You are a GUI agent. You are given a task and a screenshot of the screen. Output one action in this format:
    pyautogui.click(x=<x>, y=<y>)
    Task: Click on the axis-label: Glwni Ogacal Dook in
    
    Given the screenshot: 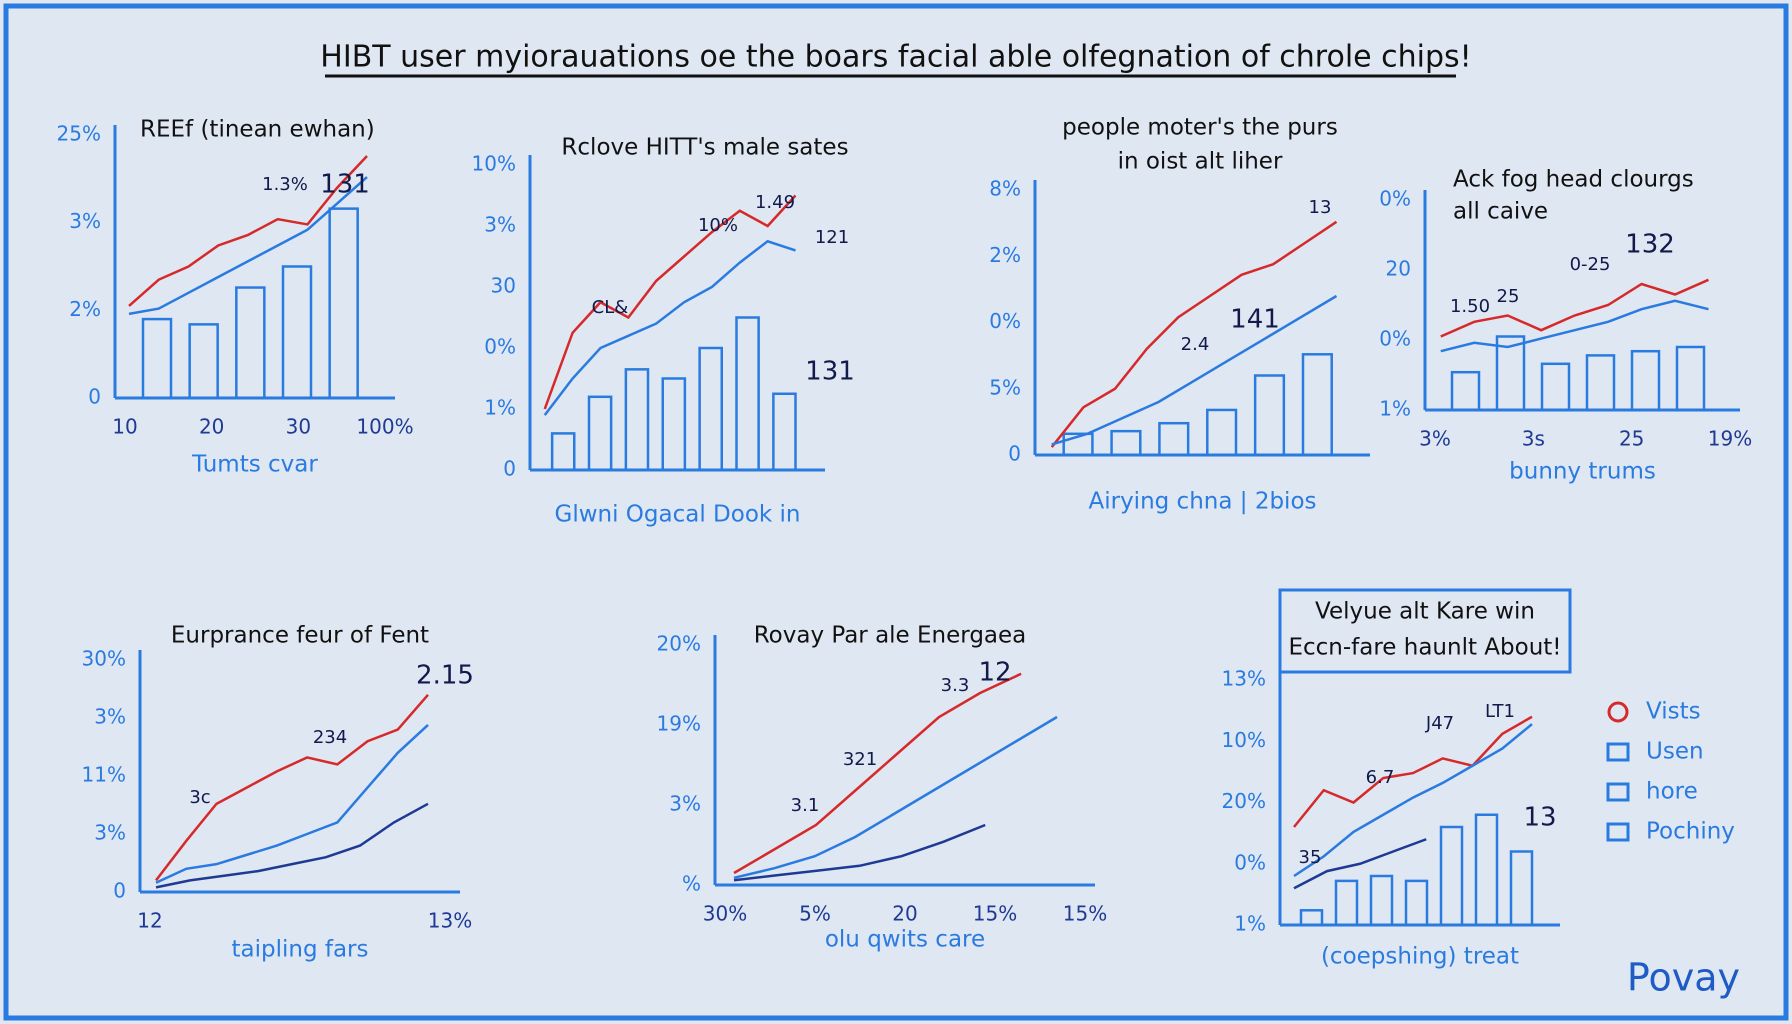 What is the action you would take?
    pyautogui.click(x=678, y=515)
    